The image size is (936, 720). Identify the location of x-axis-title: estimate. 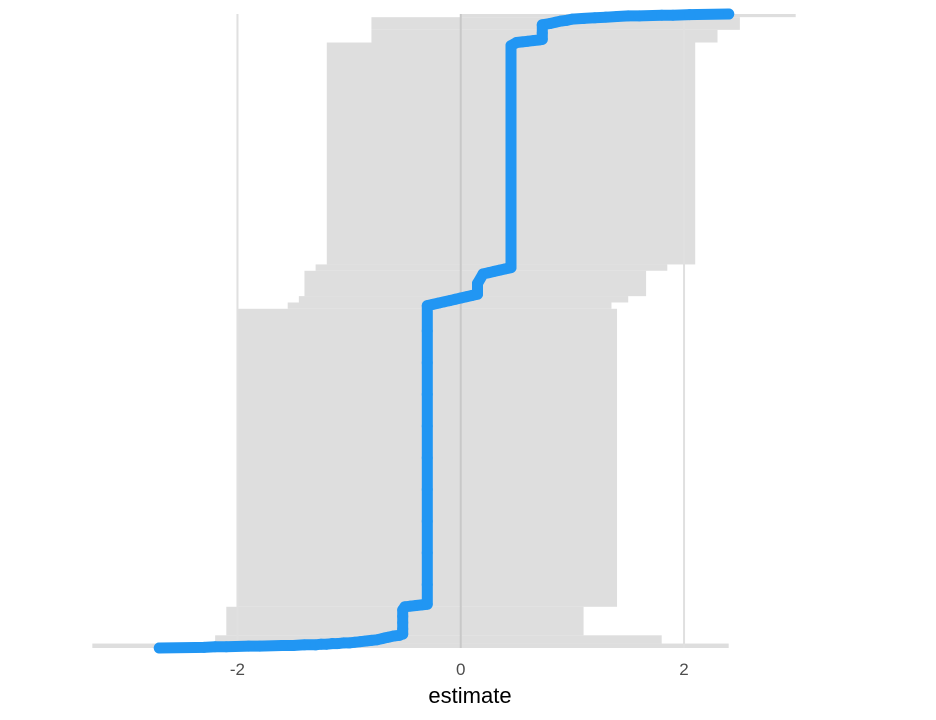
(469, 695).